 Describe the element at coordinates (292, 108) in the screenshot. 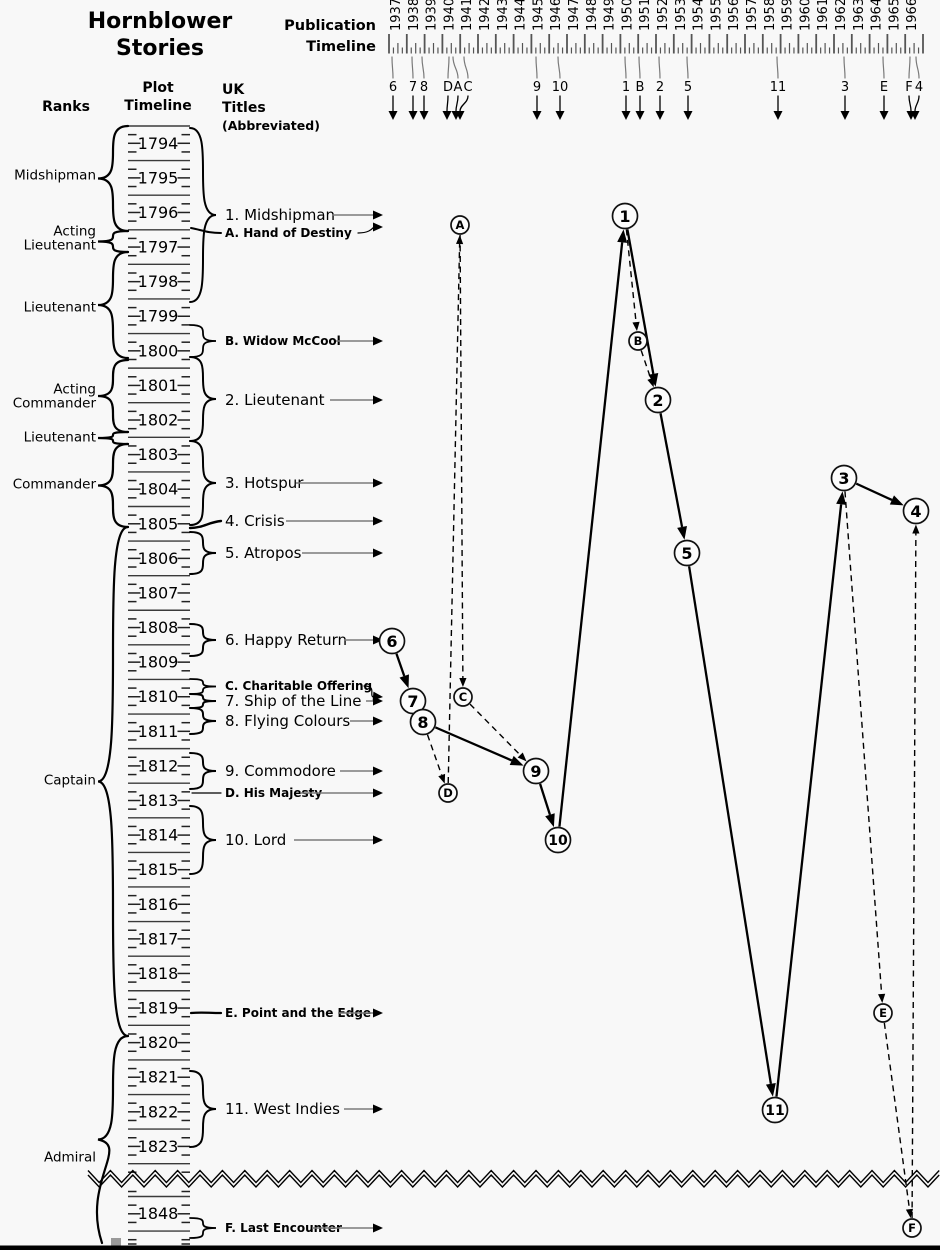

I see `uk-titles-column-header: UK Titles (Abbreviated)` at that location.